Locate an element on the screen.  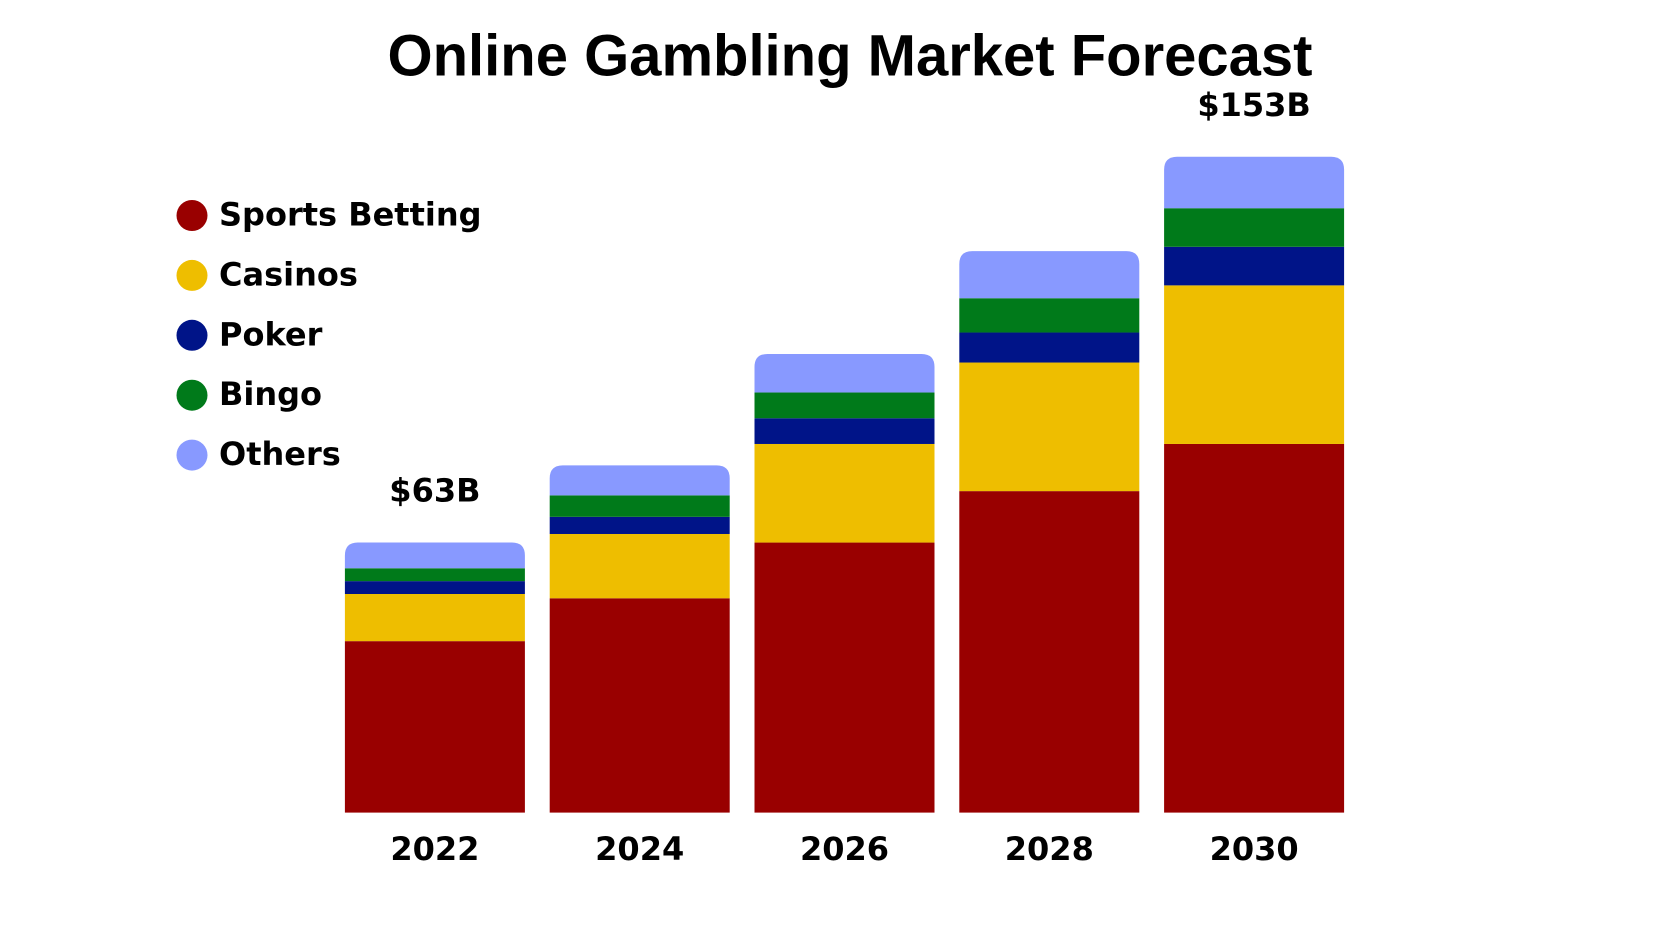
x-tick-label: 2028 is located at coordinates (1049, 849).